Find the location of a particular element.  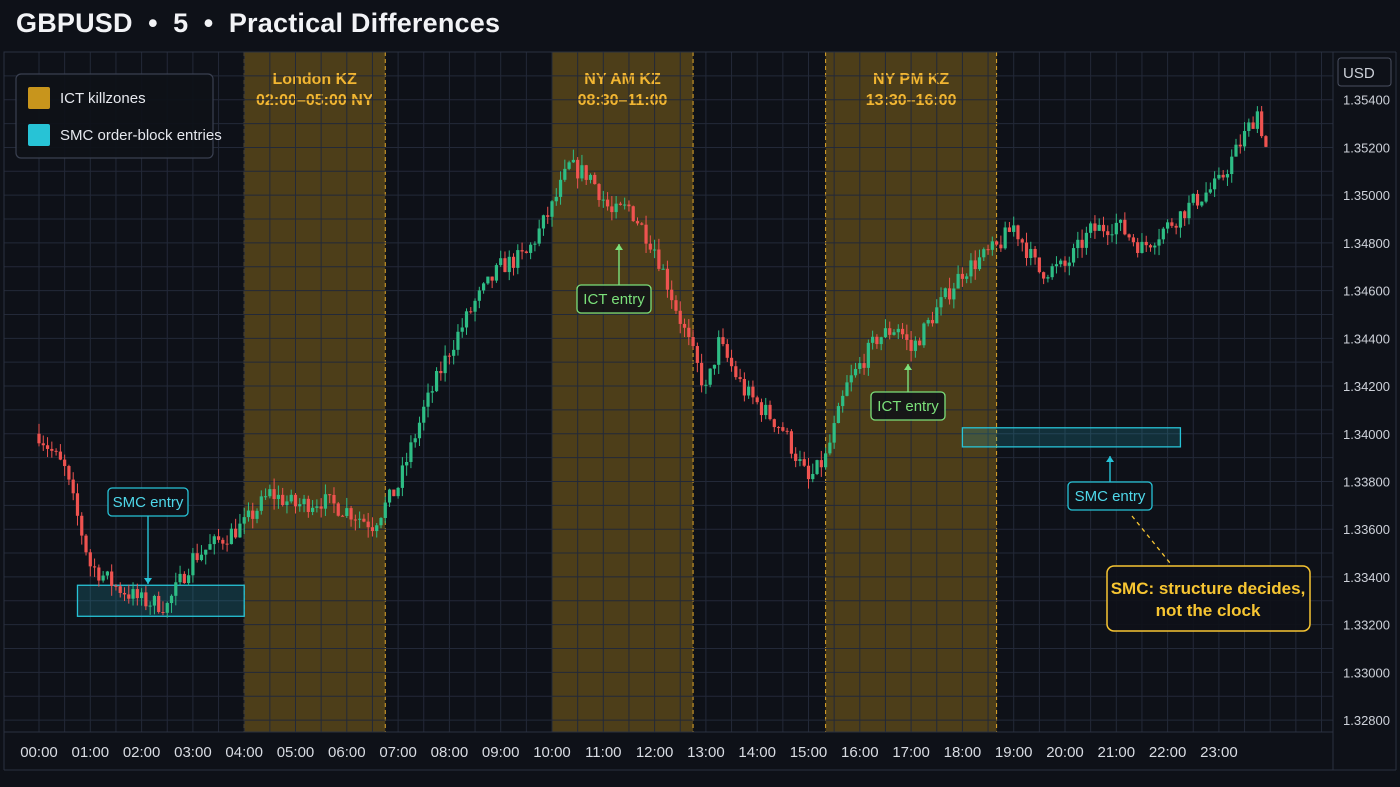

note-leader-line is located at coordinates (1151, 539).